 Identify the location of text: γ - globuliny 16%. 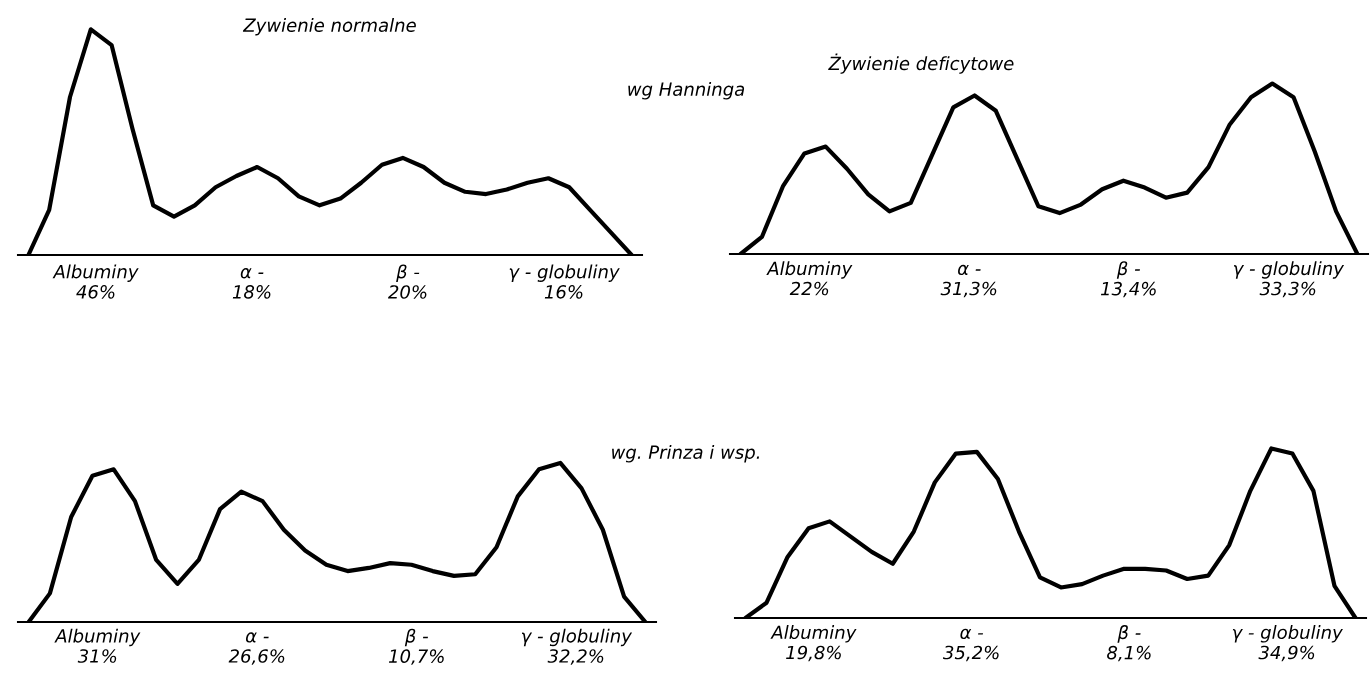
(564, 281).